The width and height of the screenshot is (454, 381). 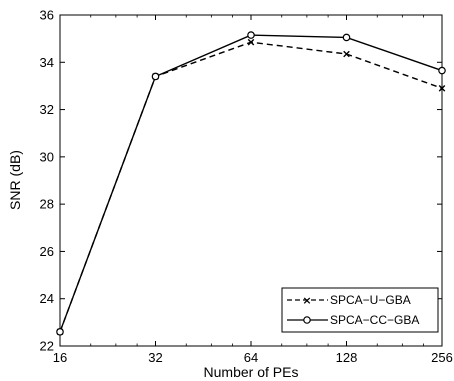 I want to click on y-tick-label: 28, so click(x=47, y=204).